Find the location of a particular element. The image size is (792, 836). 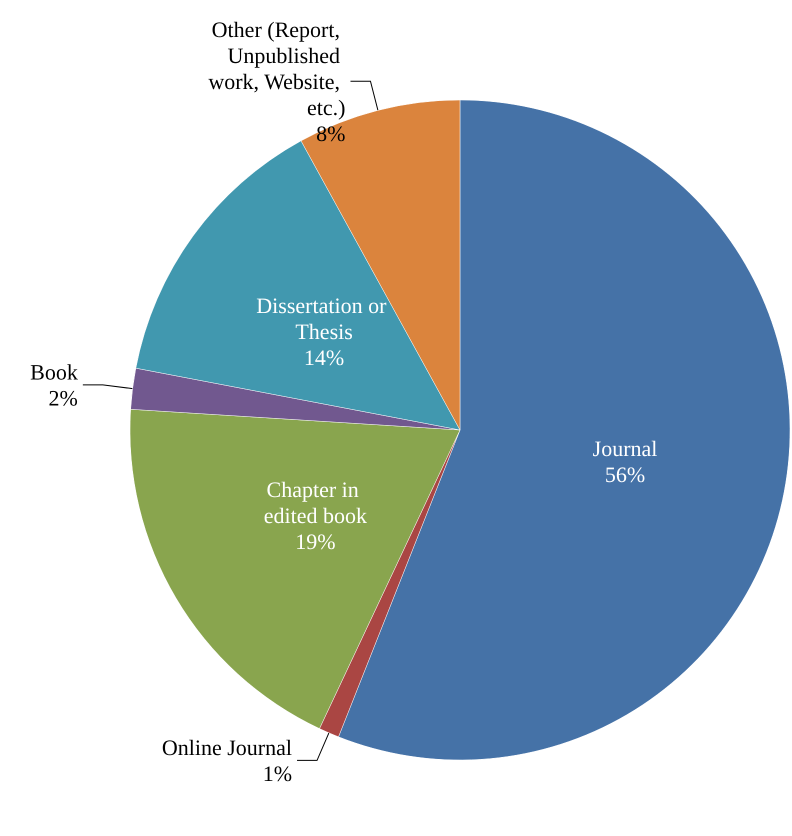

data-label: 2% is located at coordinates (63, 397).